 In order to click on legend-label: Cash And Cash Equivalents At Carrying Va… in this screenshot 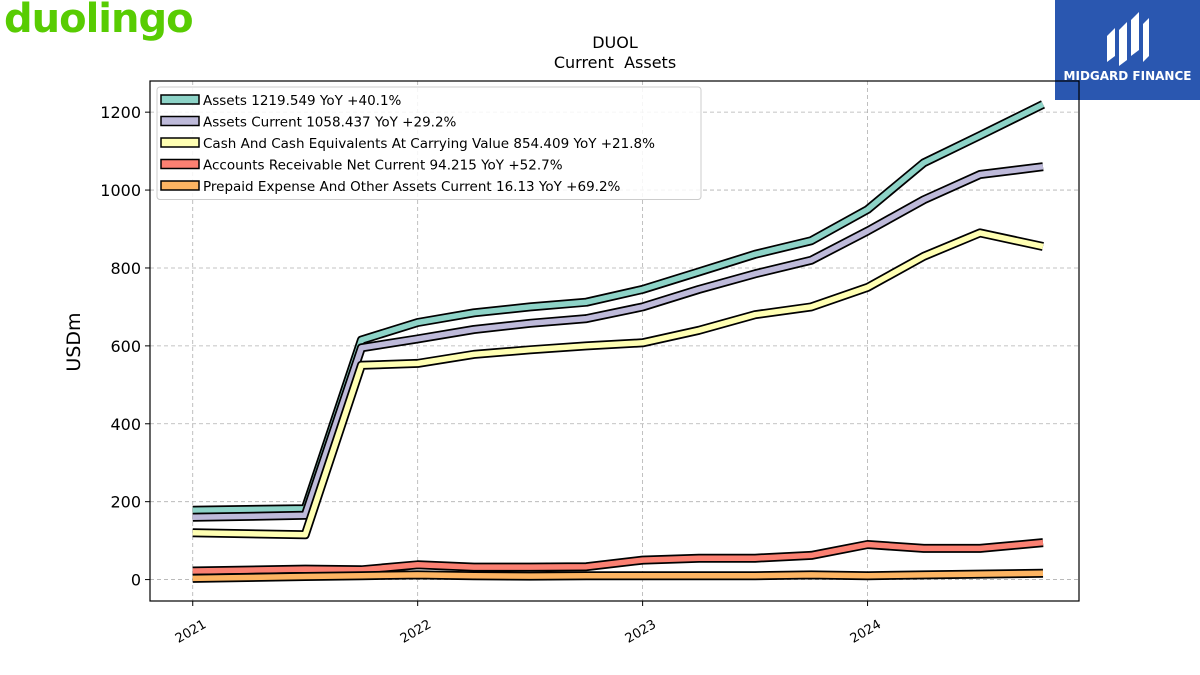, I will do `click(429, 144)`.